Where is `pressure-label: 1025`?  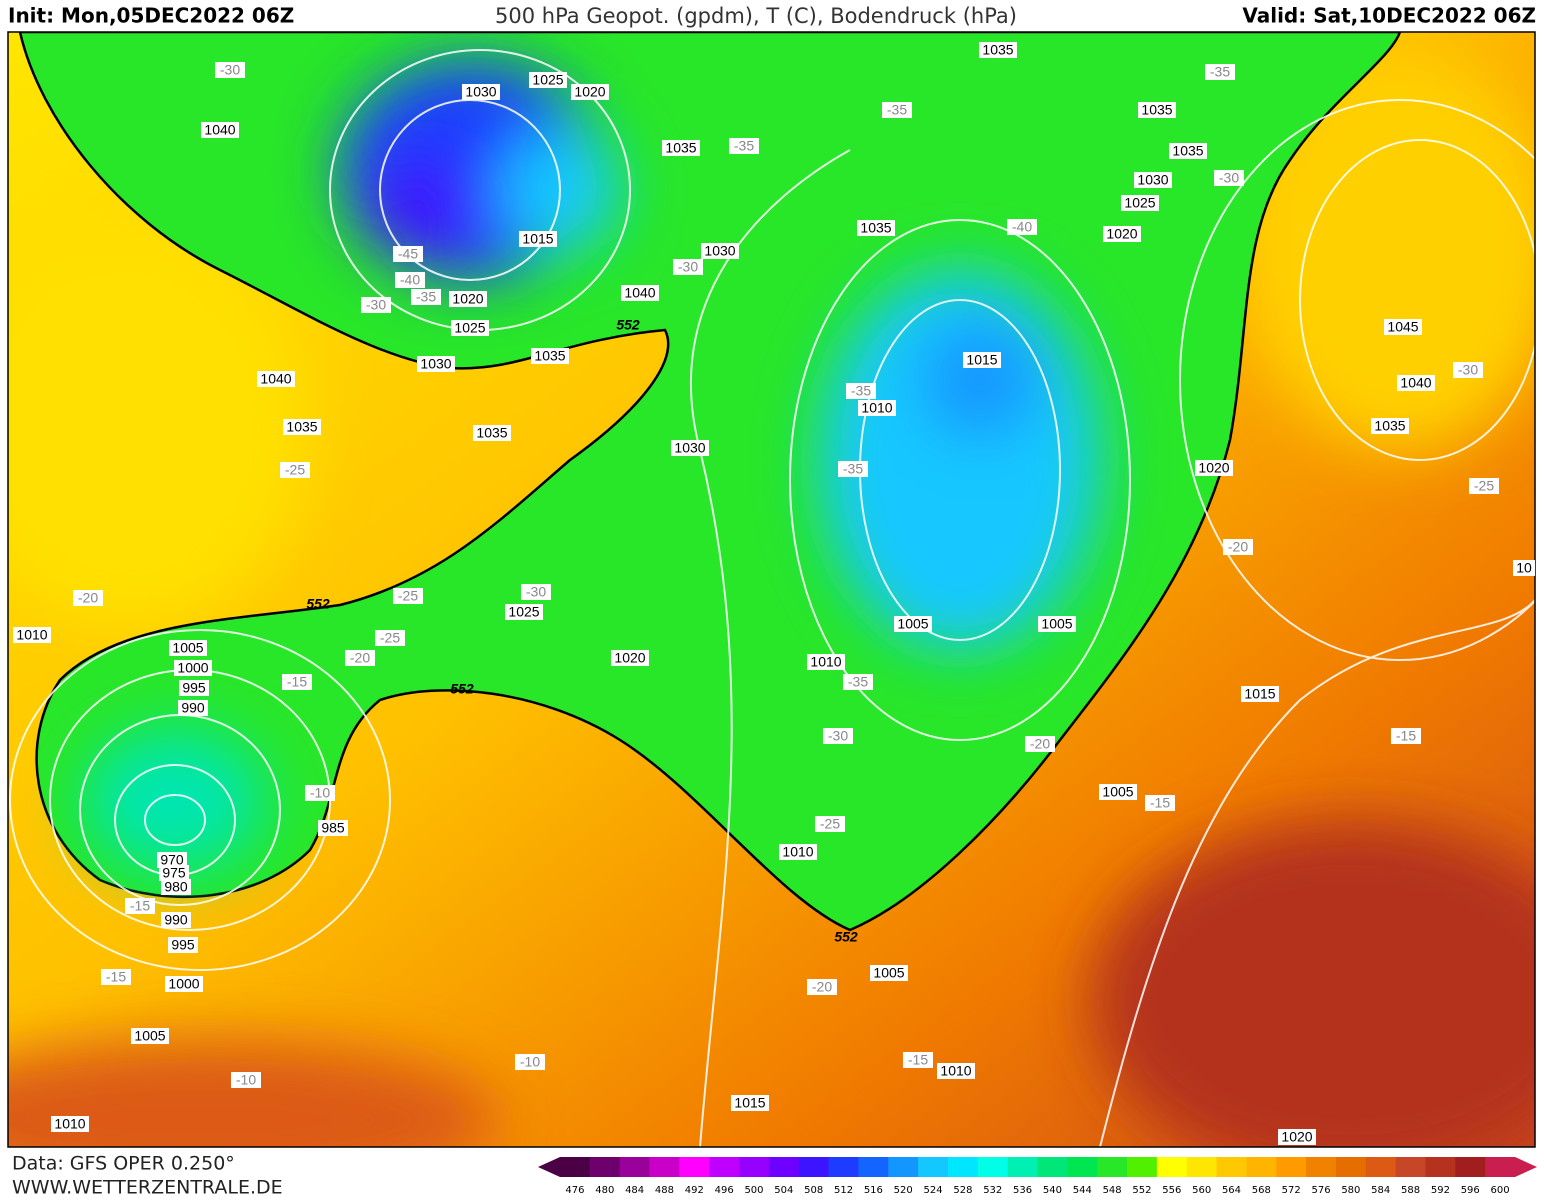 pressure-label: 1025 is located at coordinates (547, 80).